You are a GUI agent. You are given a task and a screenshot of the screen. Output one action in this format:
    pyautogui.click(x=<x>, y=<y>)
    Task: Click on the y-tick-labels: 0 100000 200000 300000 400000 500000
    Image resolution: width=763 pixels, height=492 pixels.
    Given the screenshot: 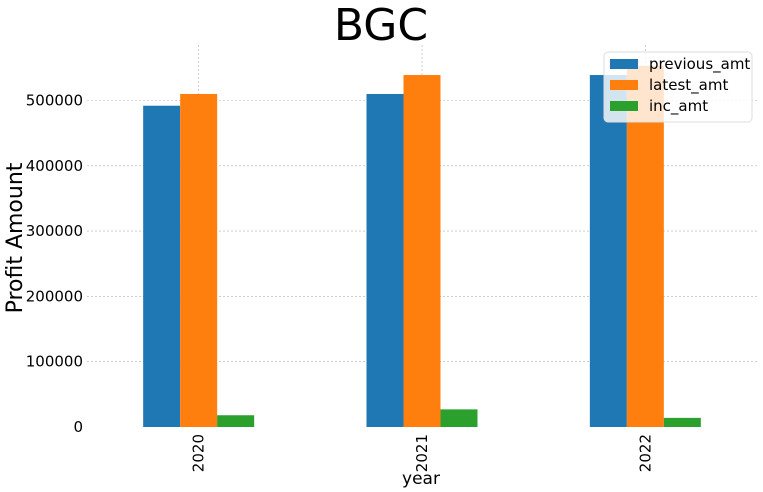 What is the action you would take?
    pyautogui.click(x=54, y=264)
    